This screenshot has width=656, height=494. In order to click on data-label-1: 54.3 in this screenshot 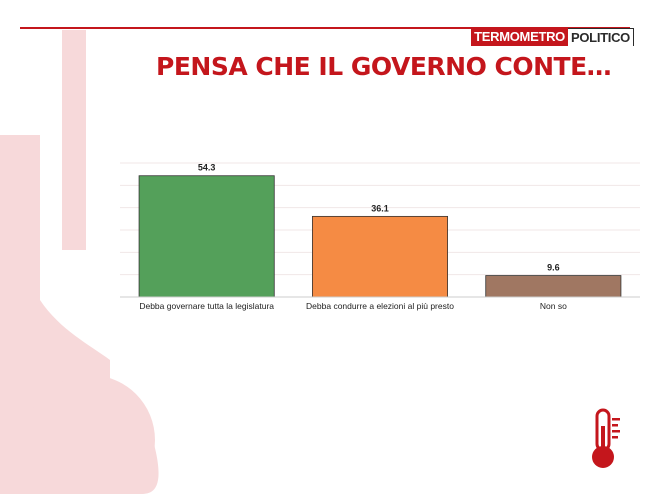, I will do `click(207, 168)`.